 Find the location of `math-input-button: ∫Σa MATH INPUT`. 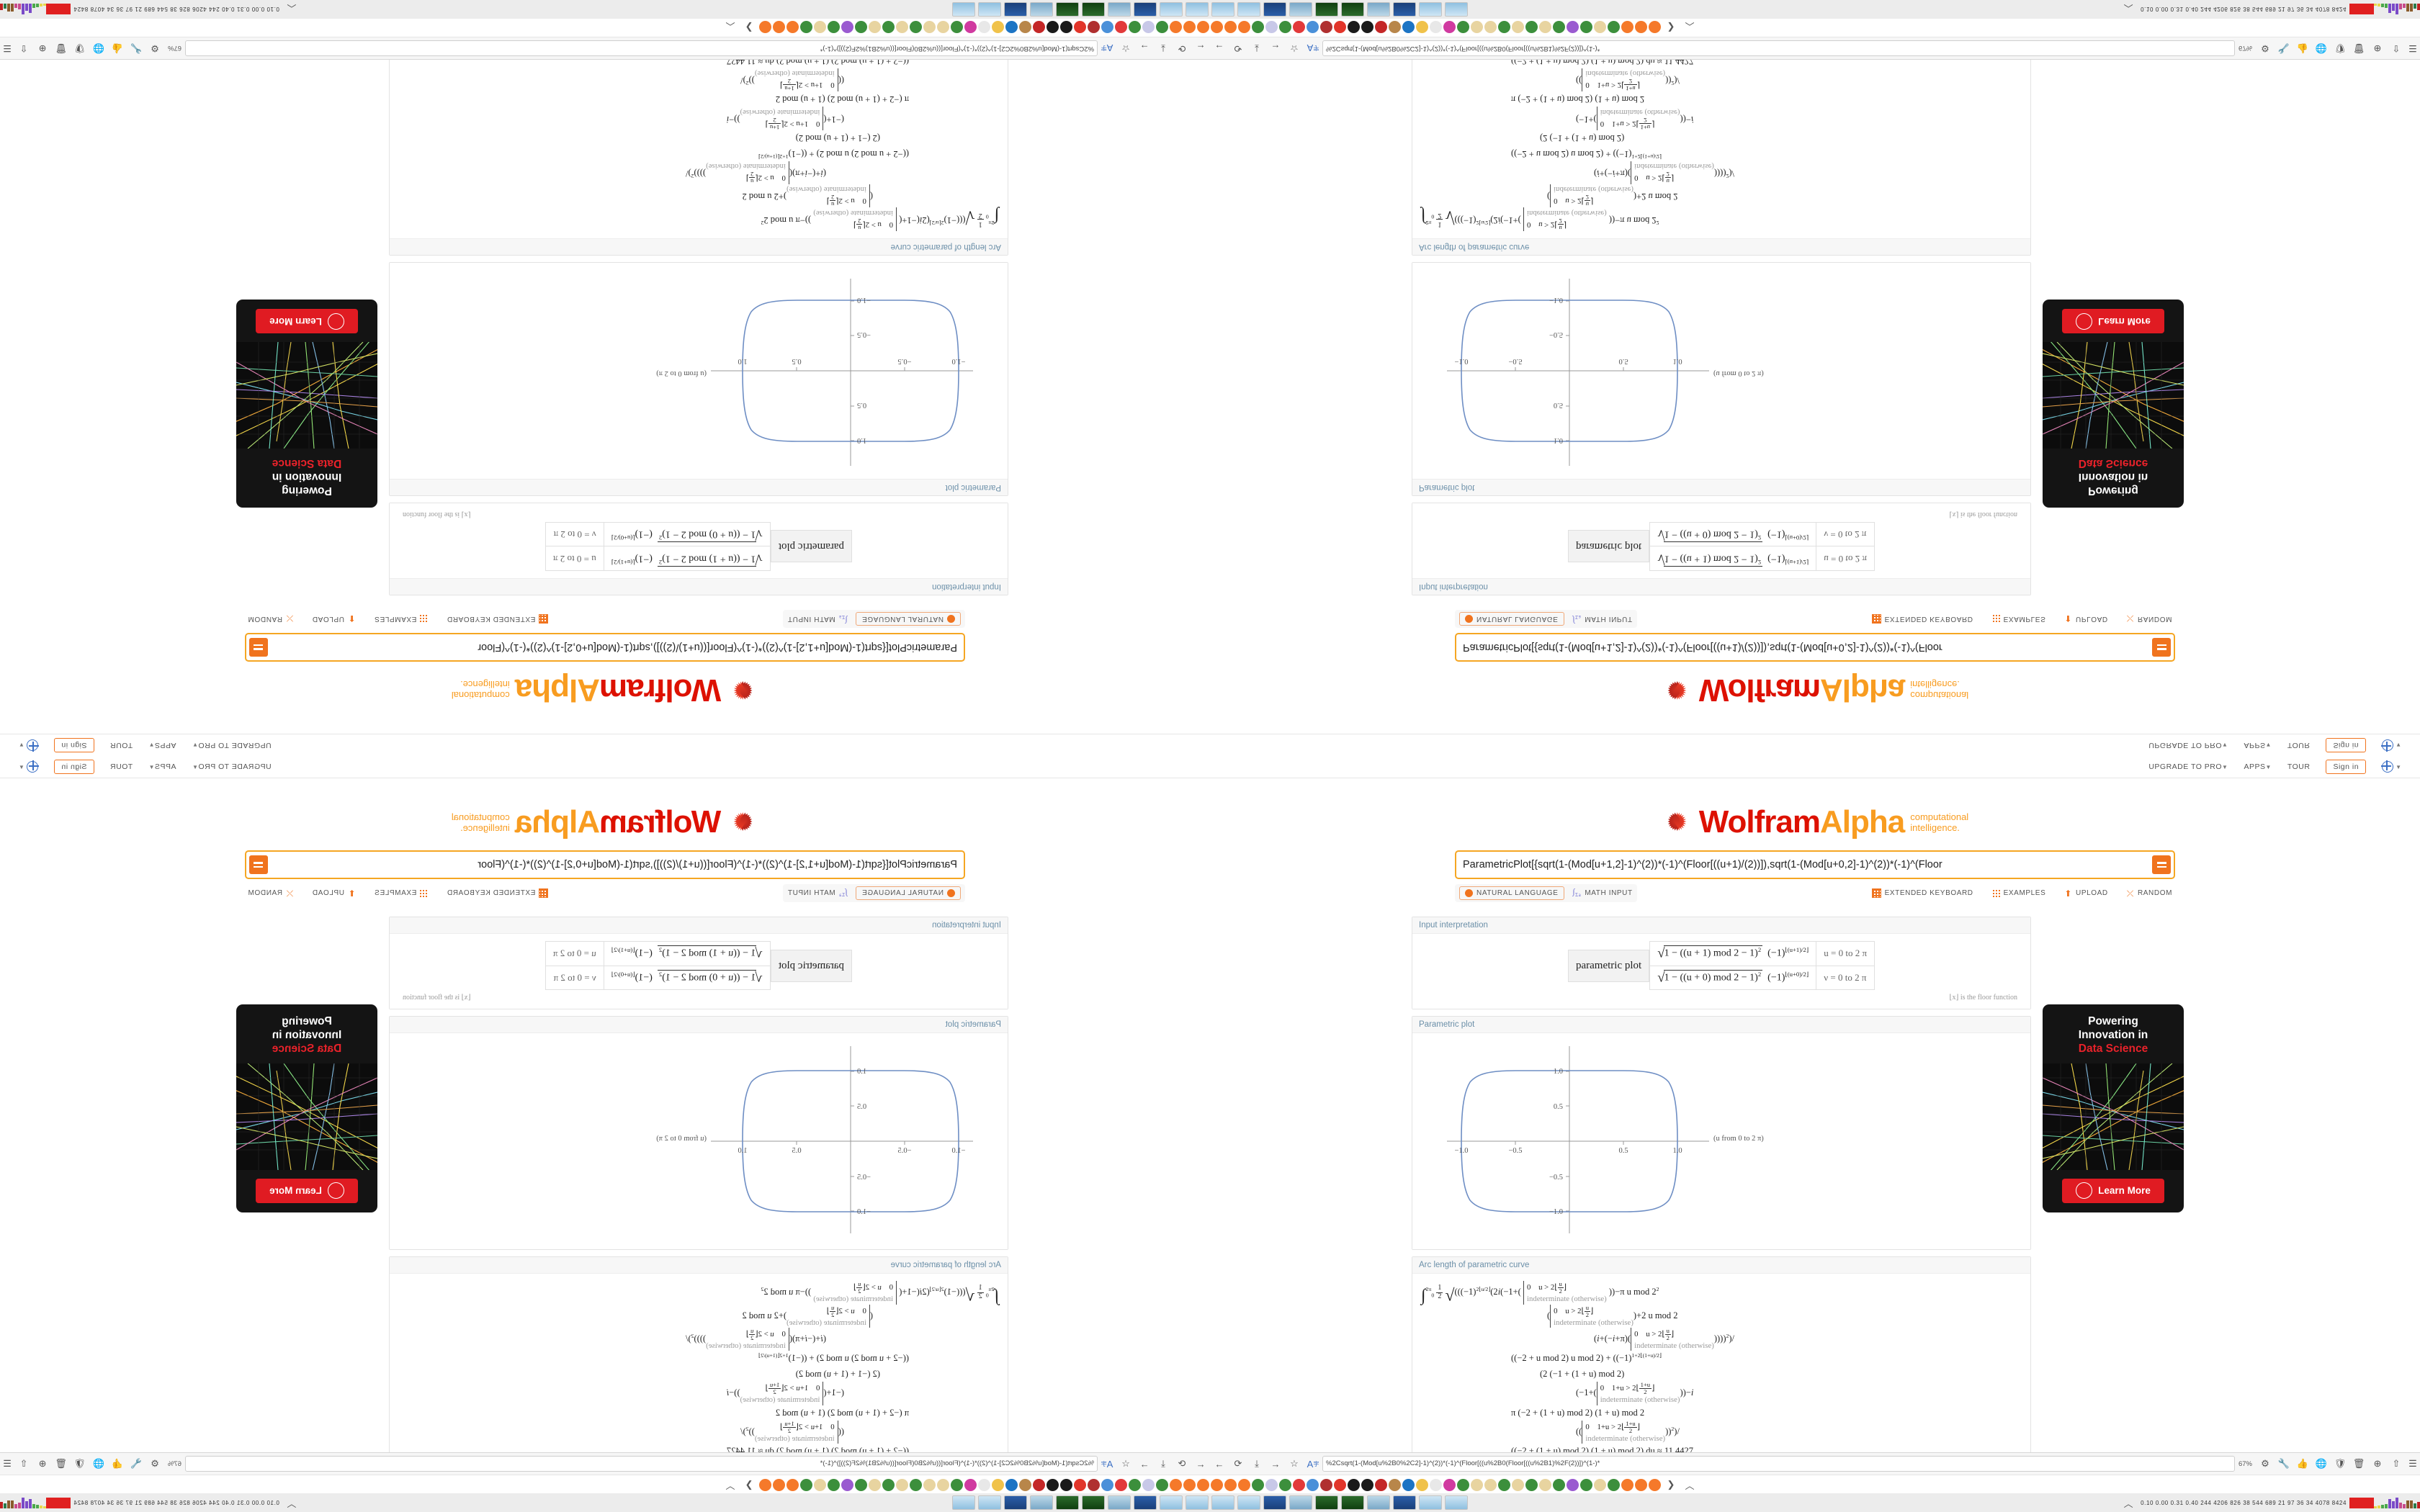

math-input-button: ∫Σa MATH INPUT is located at coordinates (818, 893).